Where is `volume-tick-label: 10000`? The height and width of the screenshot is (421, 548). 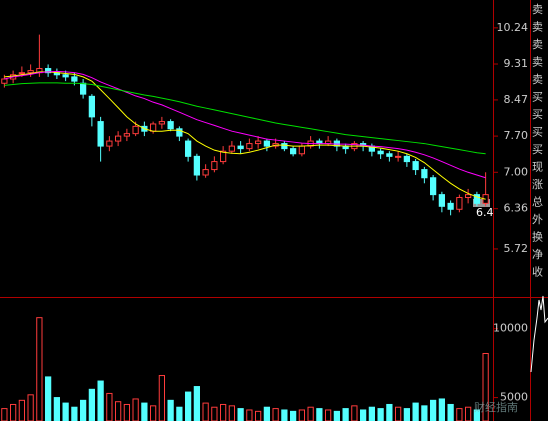
volume-tick-label: 10000 is located at coordinates (510, 328).